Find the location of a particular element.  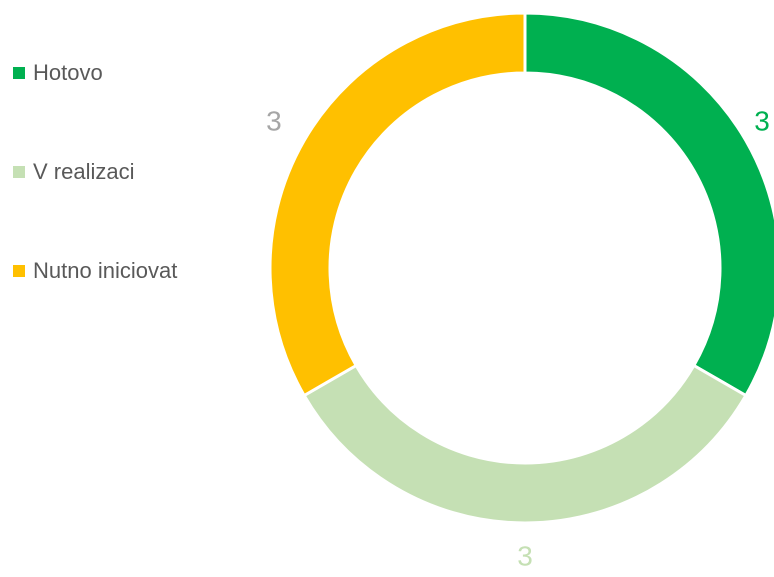

legend-label: Hotovo is located at coordinates (68, 72).